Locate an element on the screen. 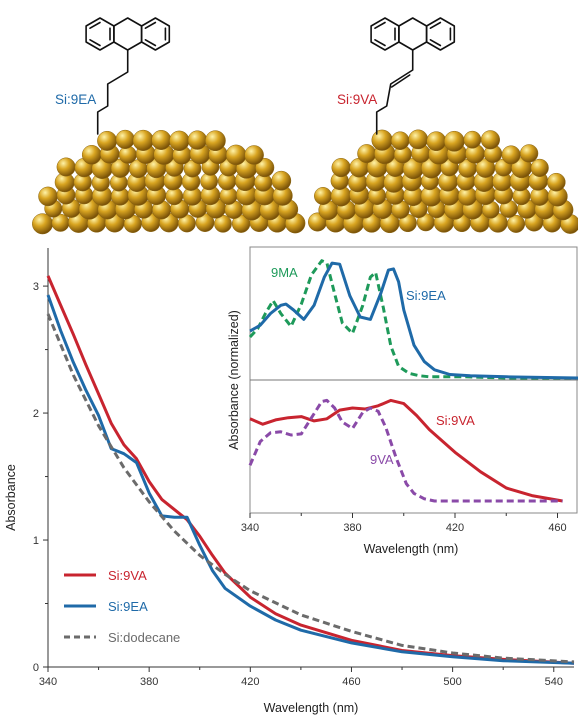  main-x-tick-label: 500 is located at coordinates (452, 682).